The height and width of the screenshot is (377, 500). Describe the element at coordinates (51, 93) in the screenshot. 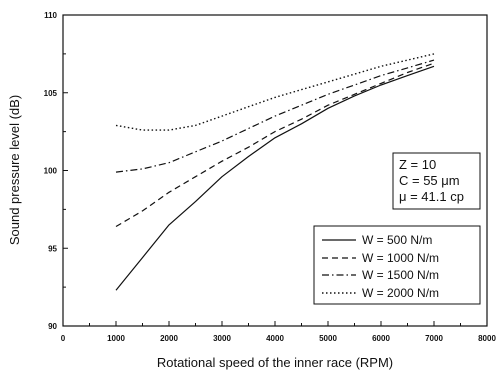

I see `y-tick-label: 105` at that location.